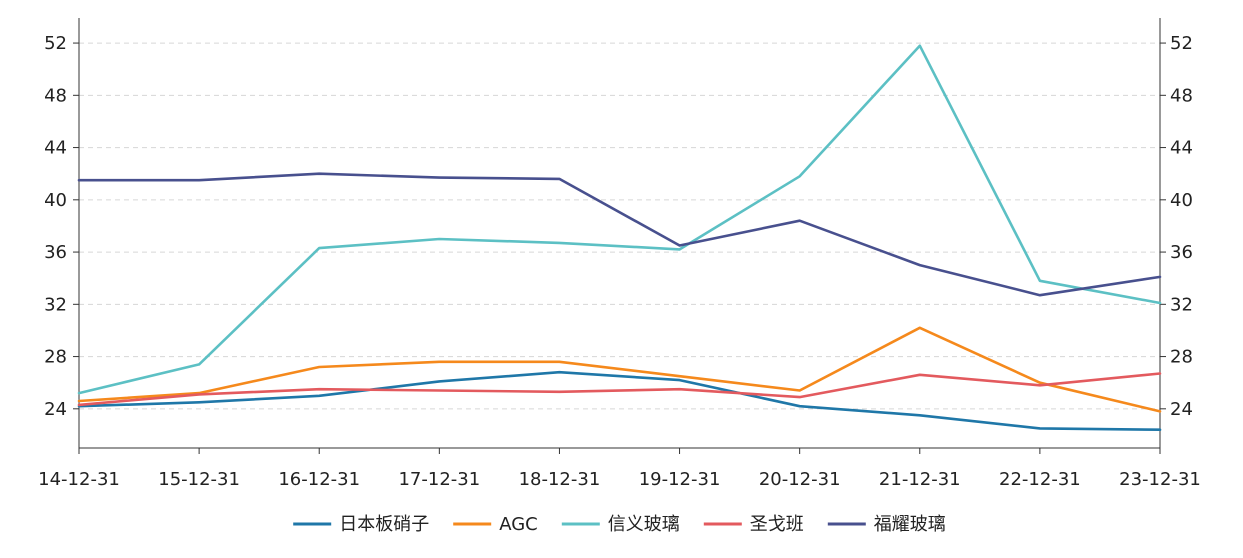  Describe the element at coordinates (55, 200) in the screenshot. I see `y-tick-label-left: 40` at that location.